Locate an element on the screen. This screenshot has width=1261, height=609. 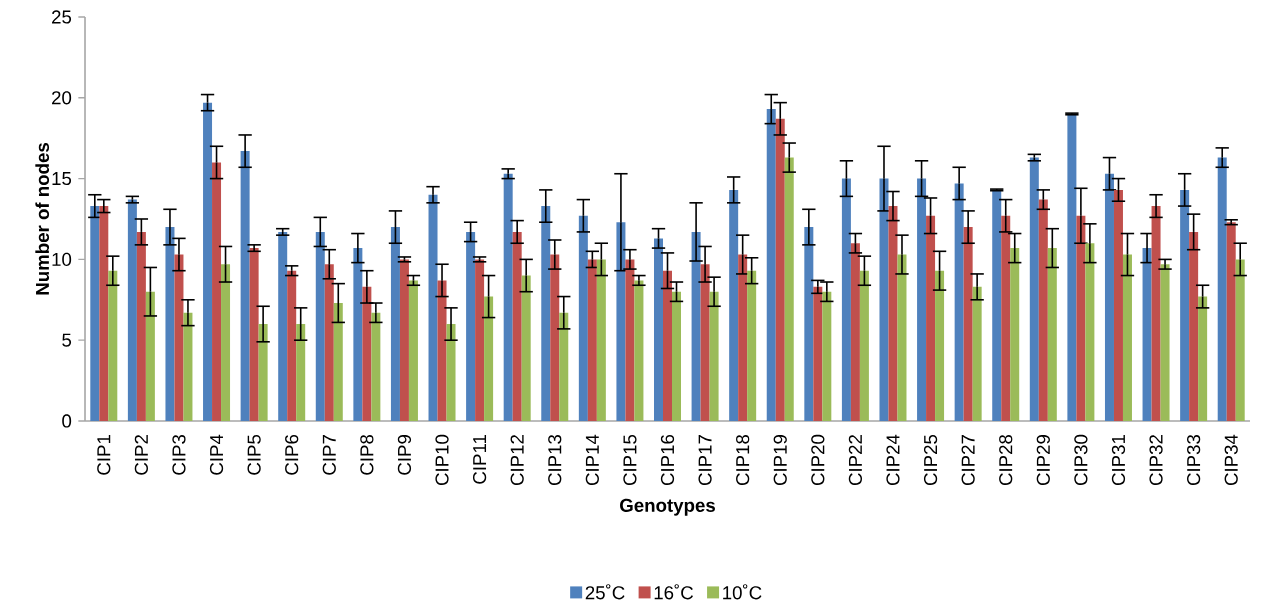
x-tick-label: CIP19 is located at coordinates (780, 460).